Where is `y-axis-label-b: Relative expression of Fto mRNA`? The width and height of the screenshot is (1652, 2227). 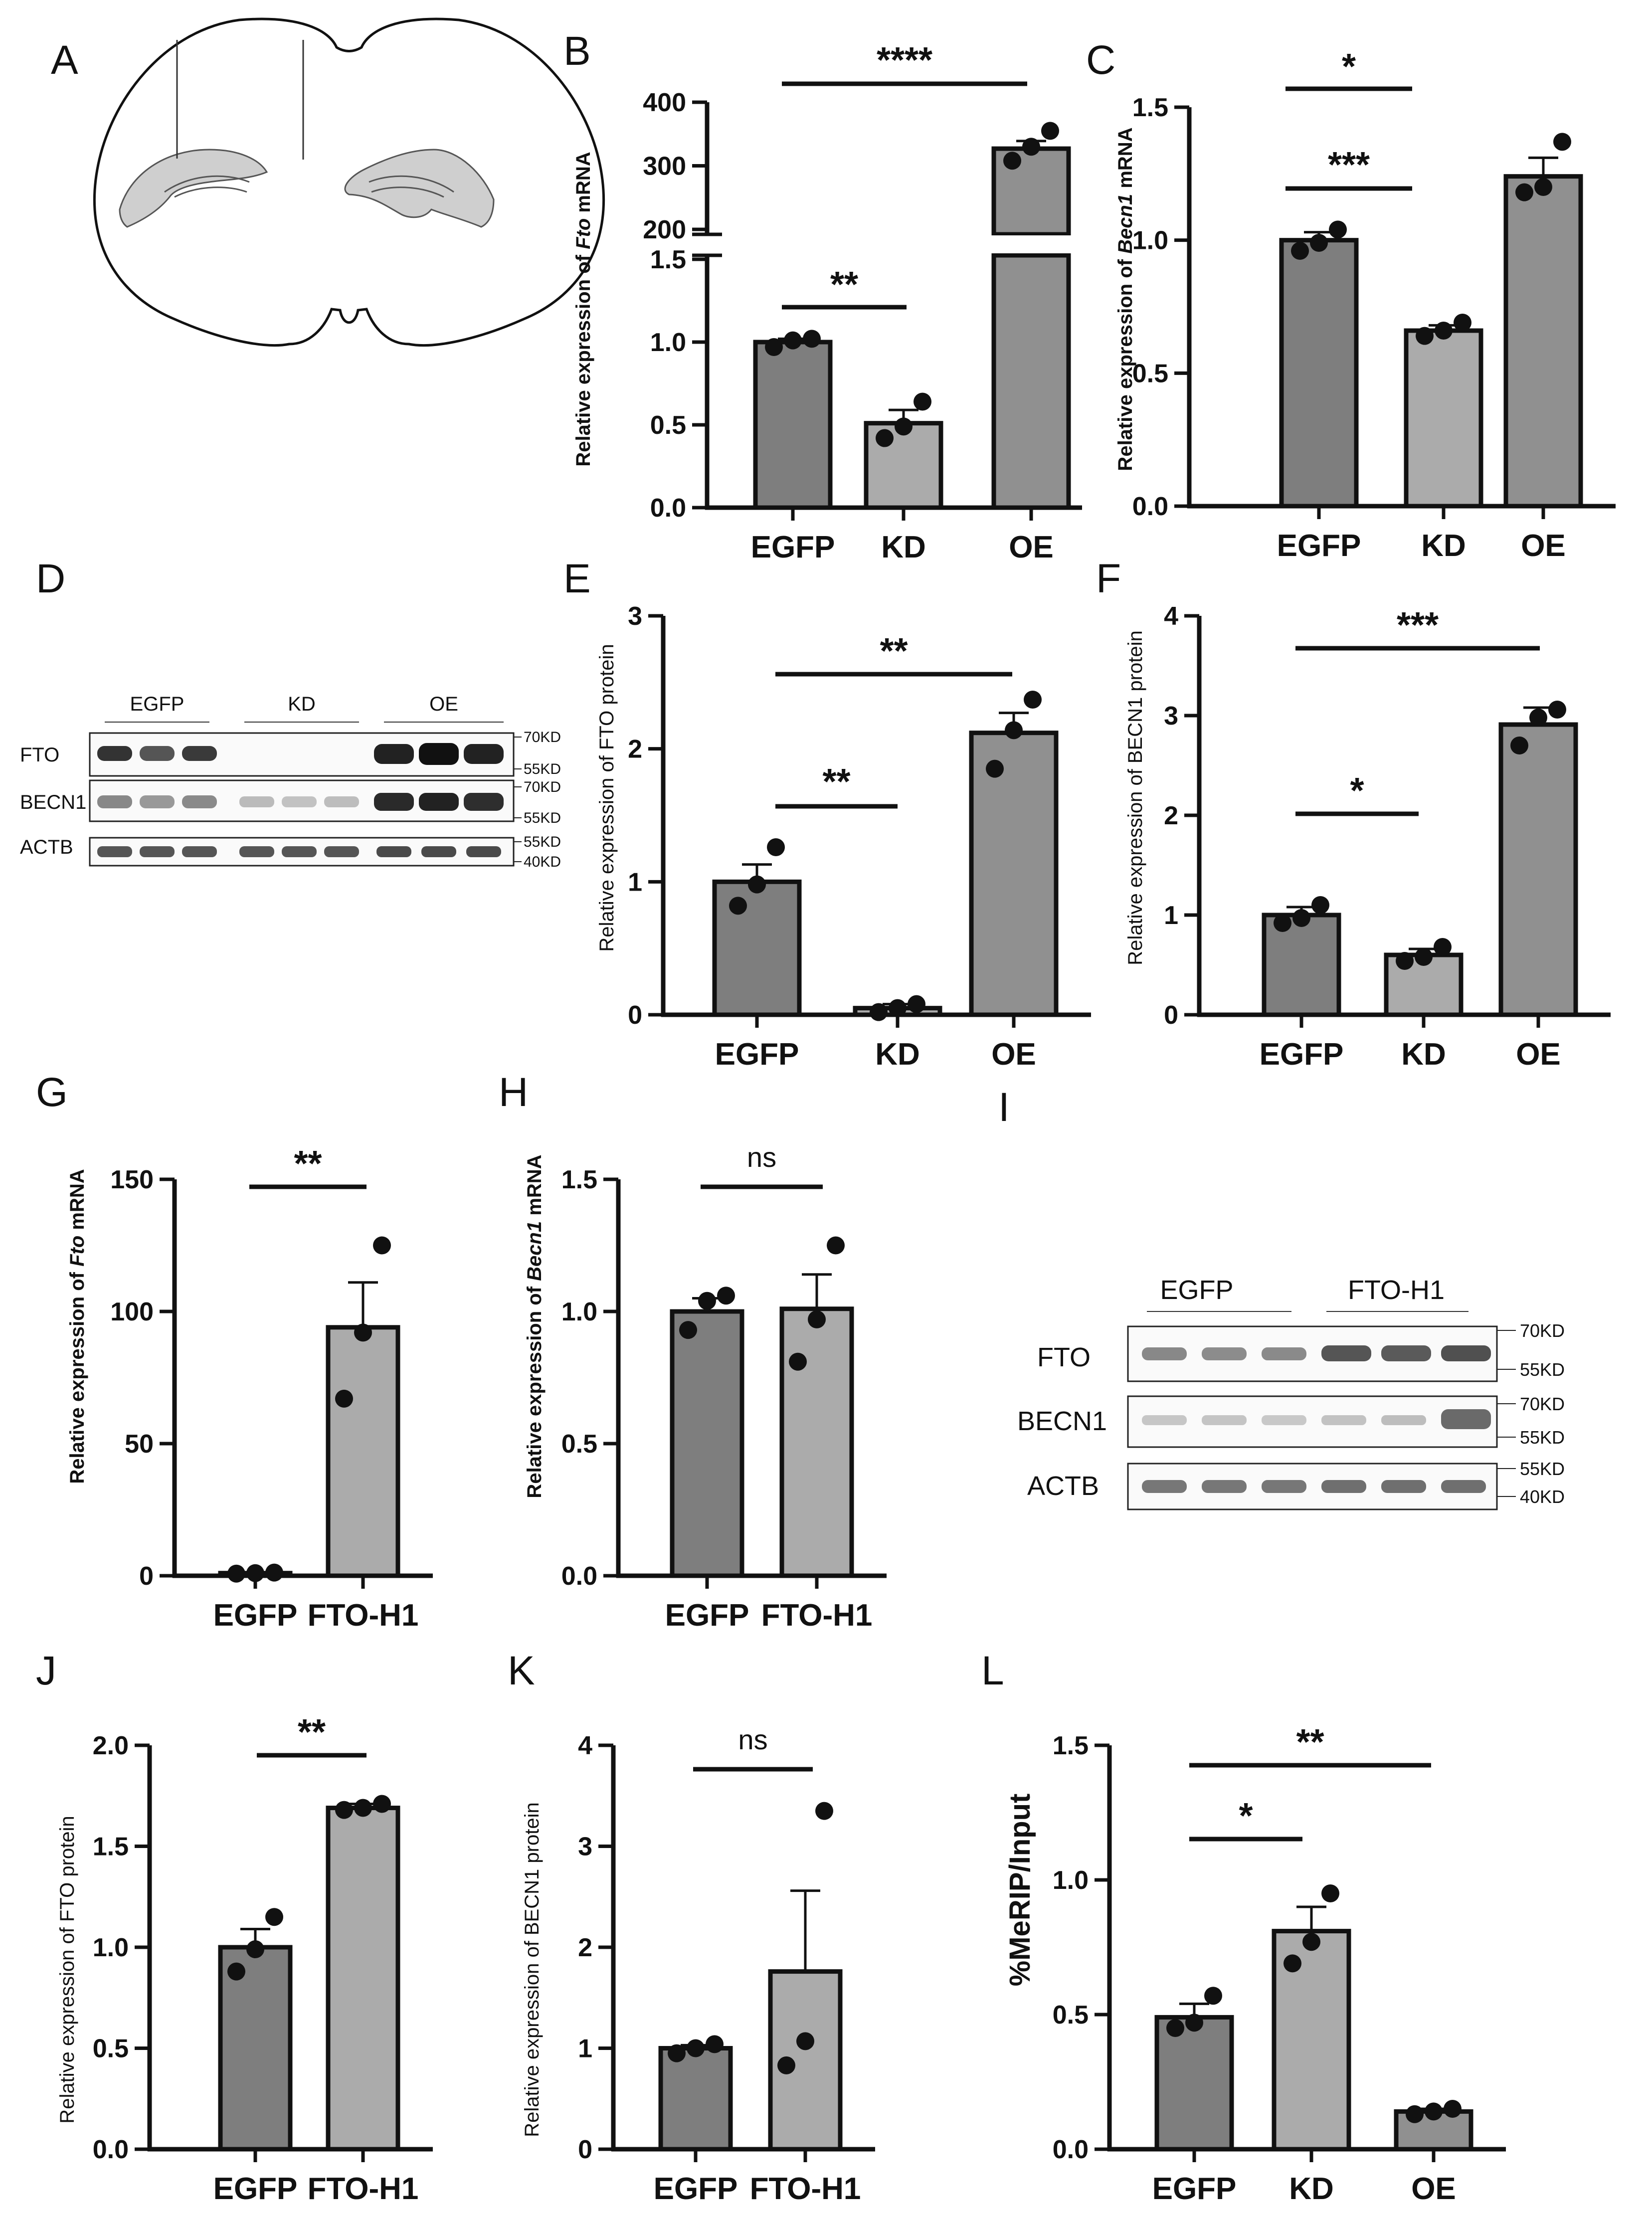 y-axis-label-b: Relative expression of Fto mRNA is located at coordinates (583, 309).